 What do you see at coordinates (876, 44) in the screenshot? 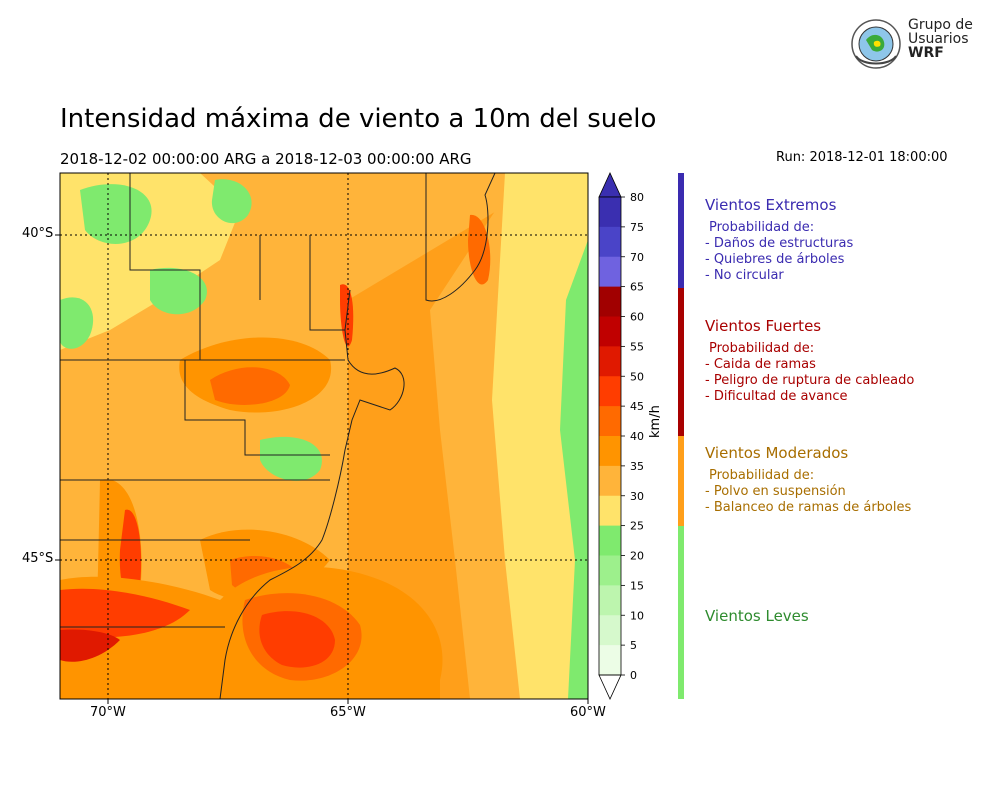
I see `globe-icon` at bounding box center [876, 44].